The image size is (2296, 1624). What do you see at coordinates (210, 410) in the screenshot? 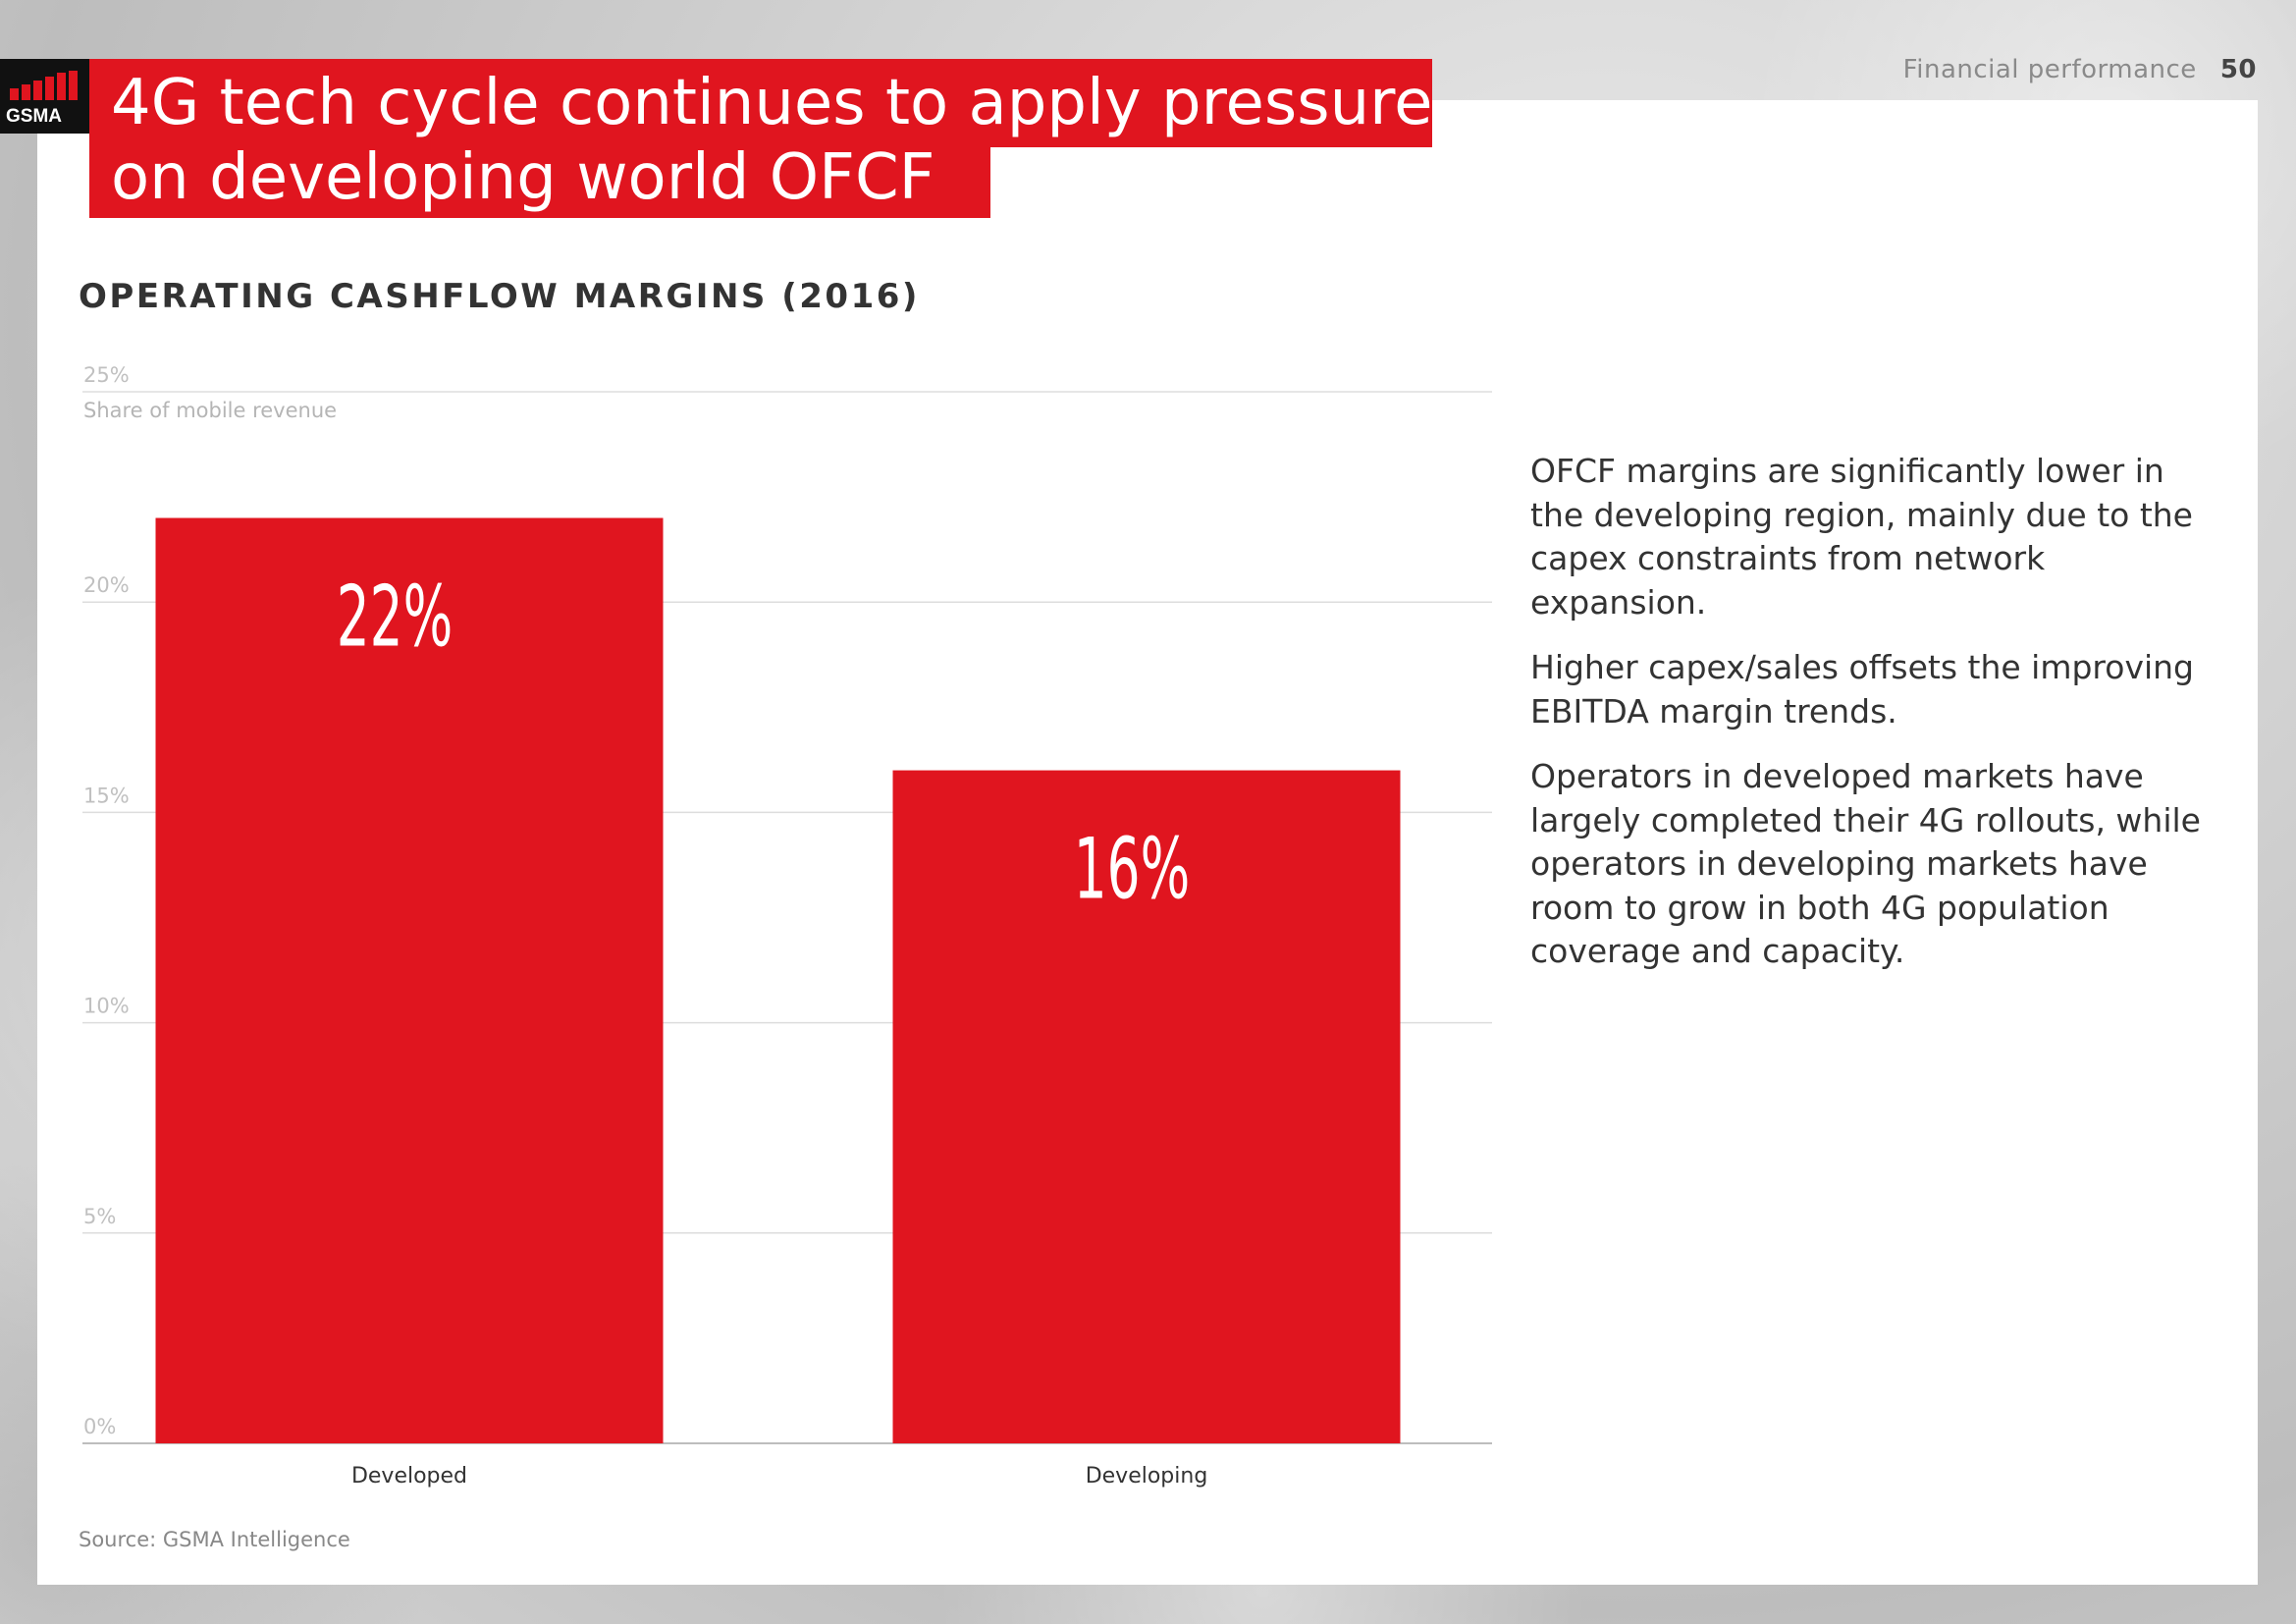
I see `y-axis-label: Share of mobile revenue` at bounding box center [210, 410].